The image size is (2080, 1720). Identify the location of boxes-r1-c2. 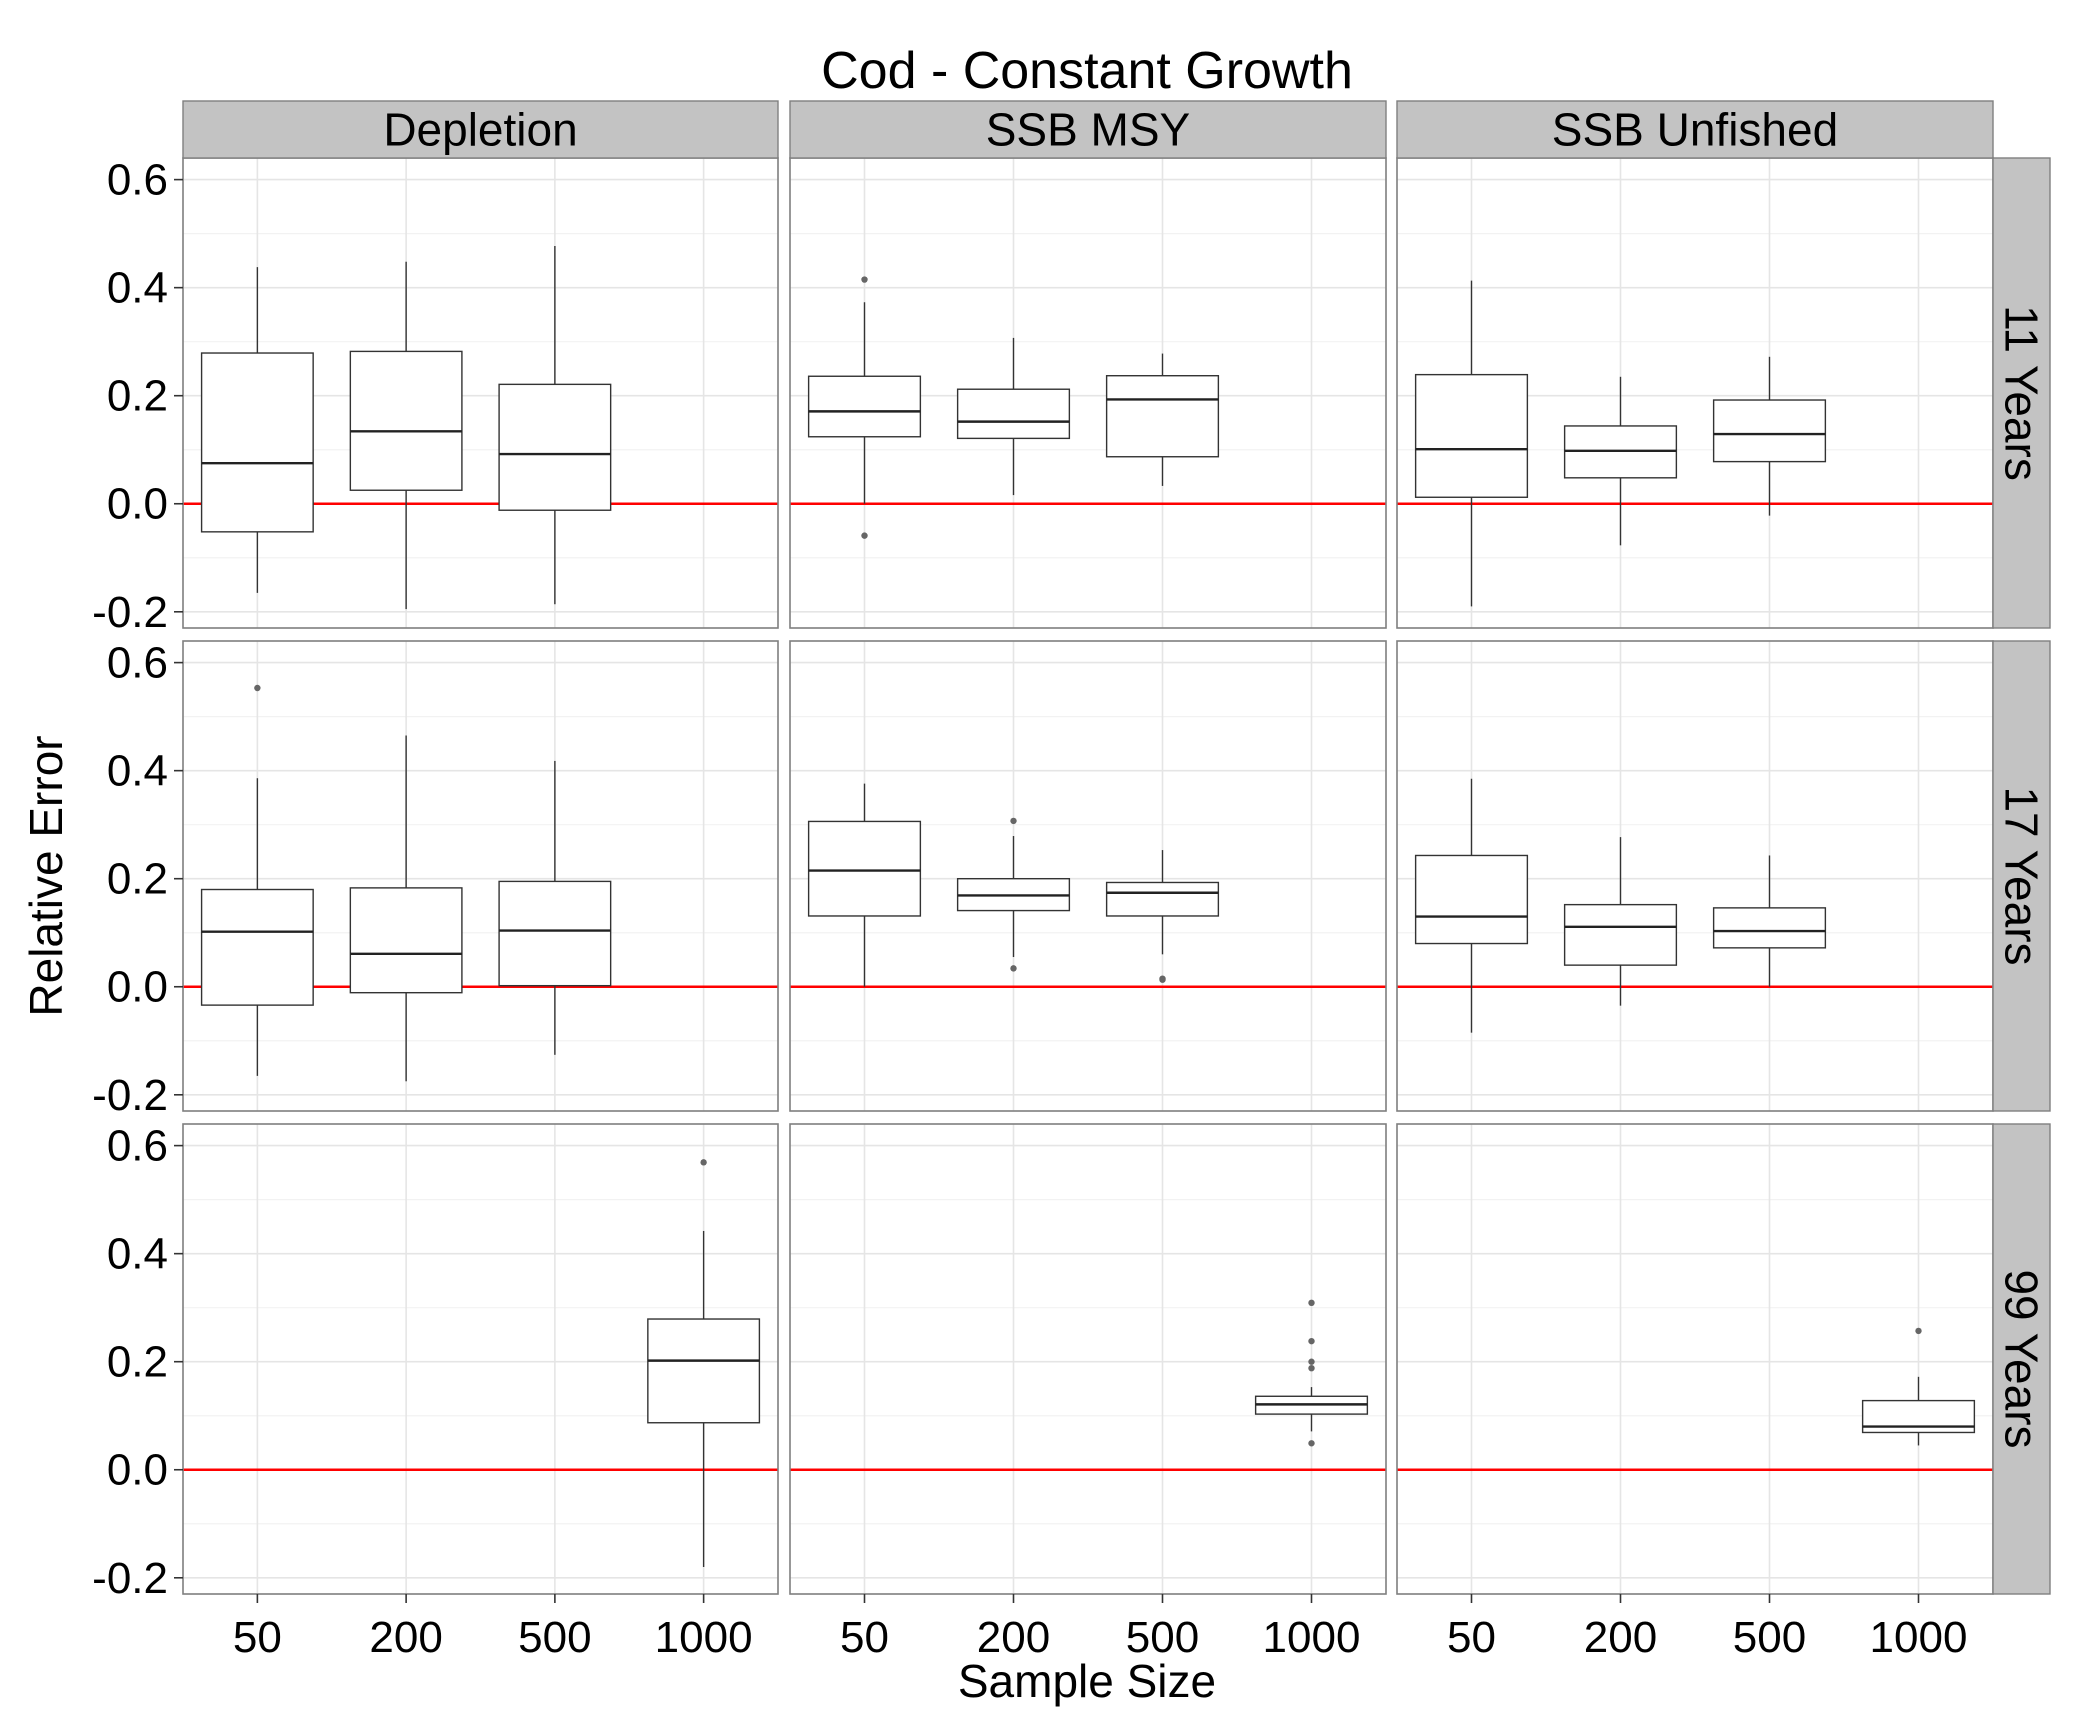
(1620, 905).